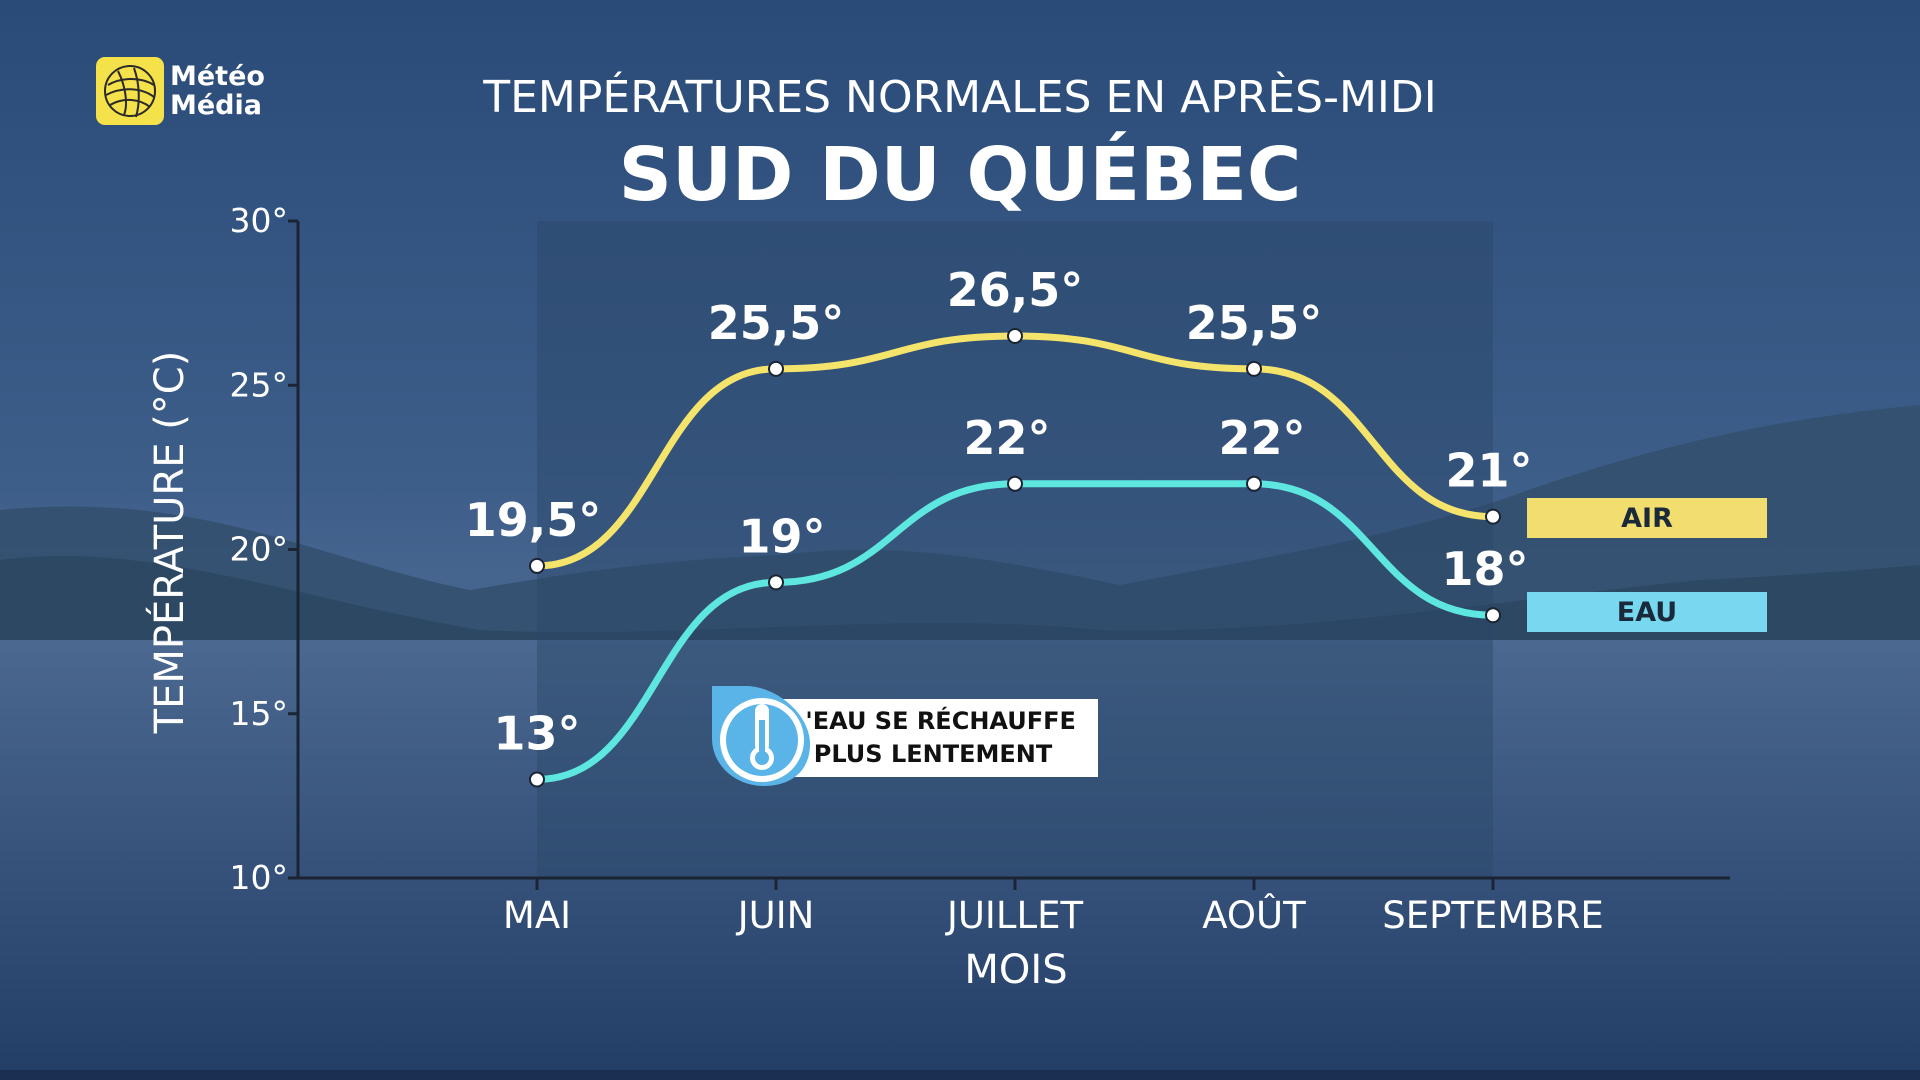  What do you see at coordinates (1488, 471) in the screenshot?
I see `air-data-label: 21°` at bounding box center [1488, 471].